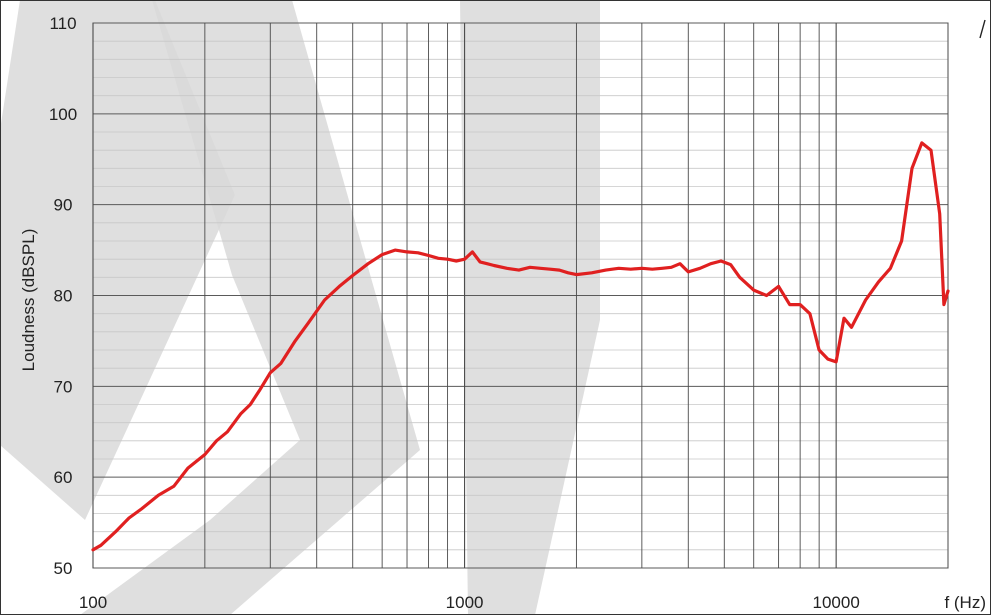  I want to click on y-tick-label: 110, so click(62, 23).